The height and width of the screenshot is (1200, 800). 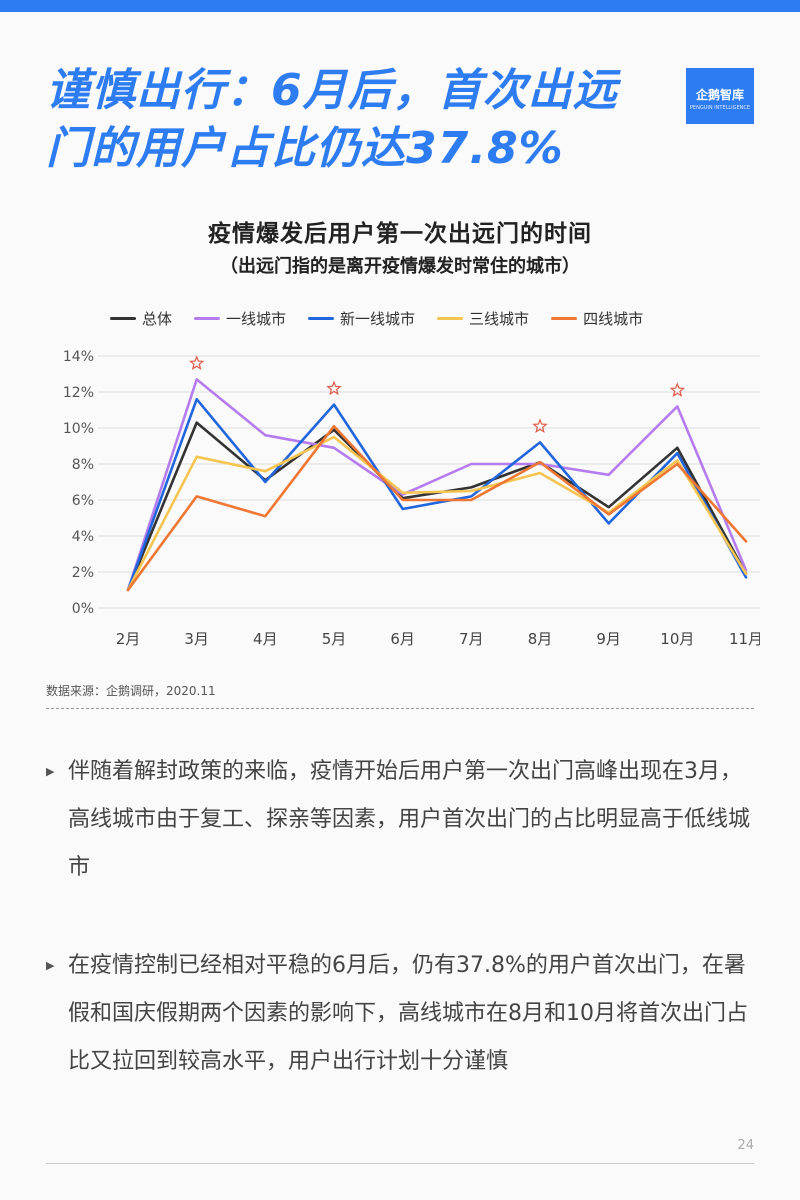 I want to click on data-source-note: 数据来源：企鹅调研，2020.11, so click(x=131, y=691).